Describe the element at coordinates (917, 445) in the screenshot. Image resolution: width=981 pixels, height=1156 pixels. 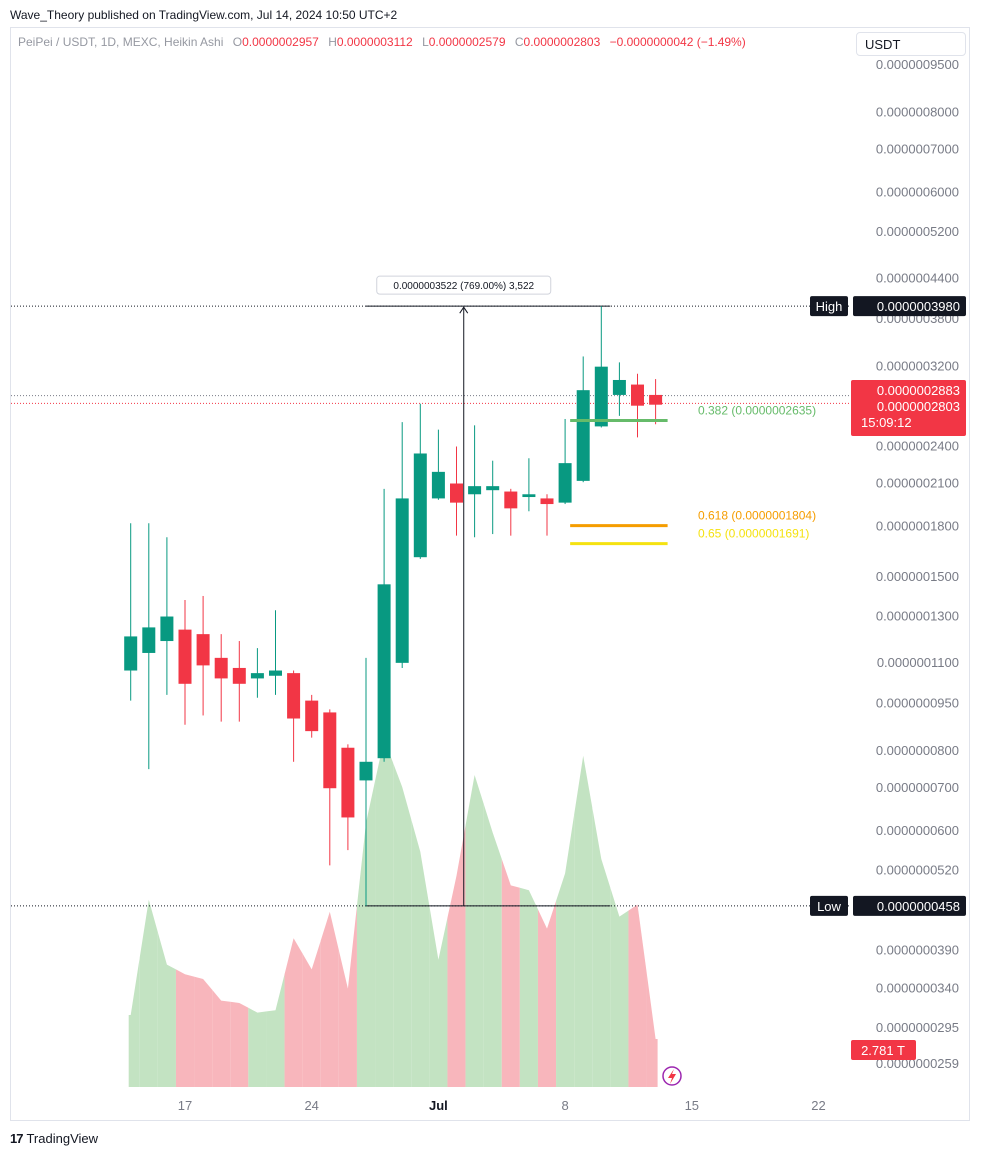
I see `y-tick-label: 0.0000002400` at that location.